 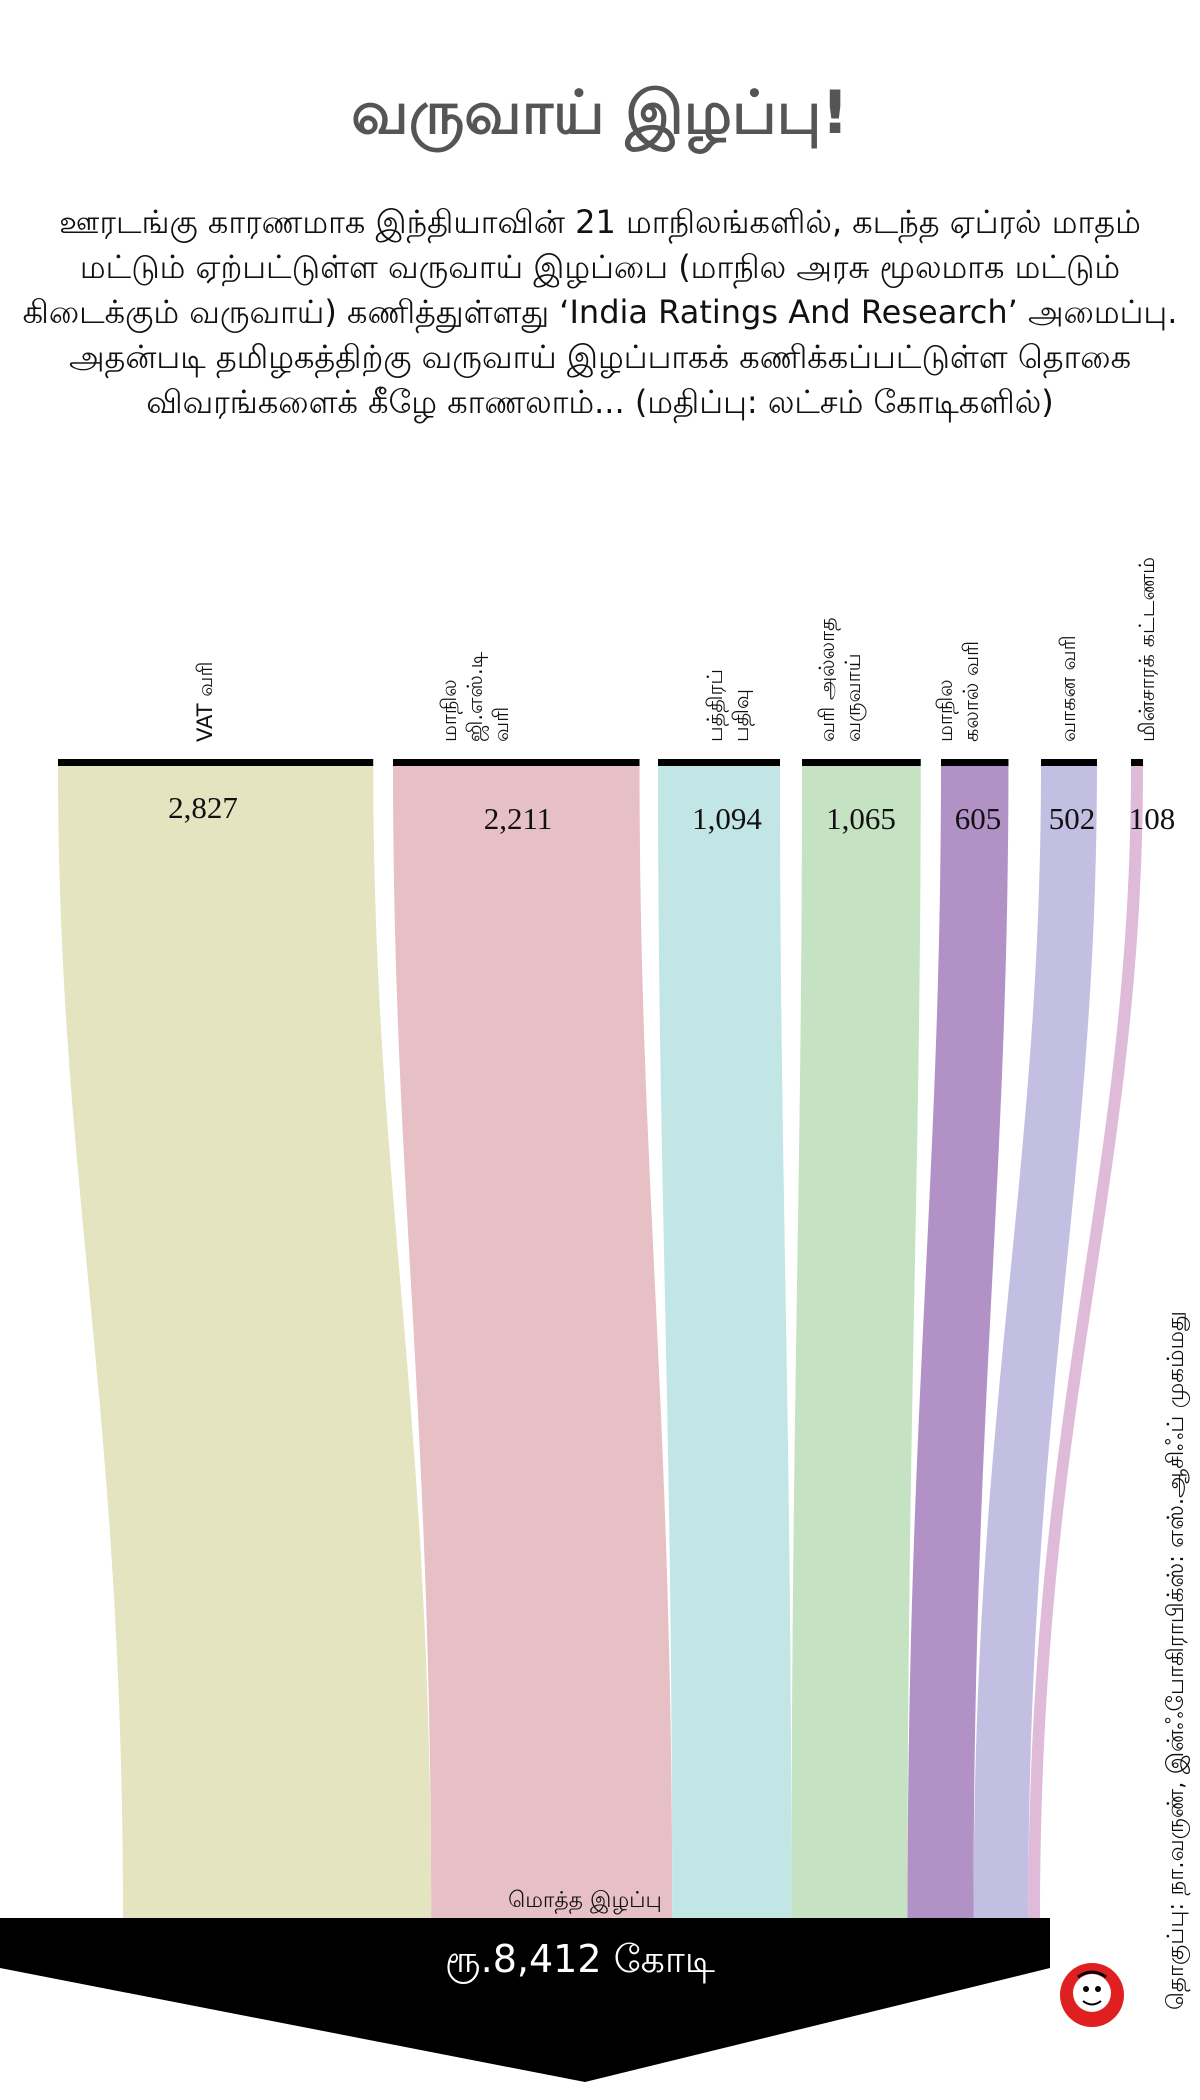 What do you see at coordinates (580, 1960) in the screenshot?
I see `total-value: ரூ.8,412 கோடி` at bounding box center [580, 1960].